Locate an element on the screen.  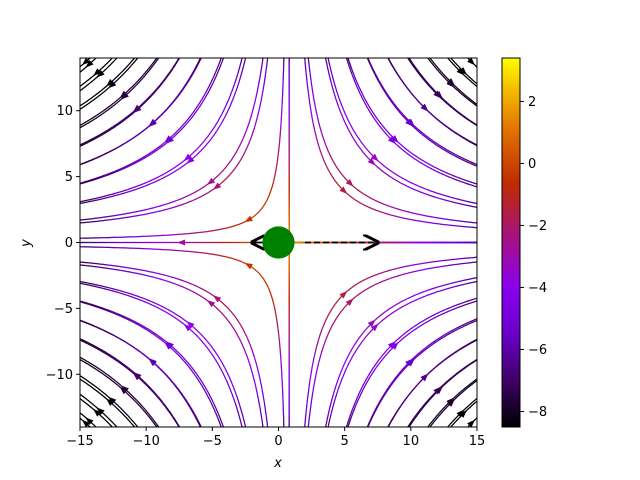
colorbar-tick-label: −6 is located at coordinates (537, 350).